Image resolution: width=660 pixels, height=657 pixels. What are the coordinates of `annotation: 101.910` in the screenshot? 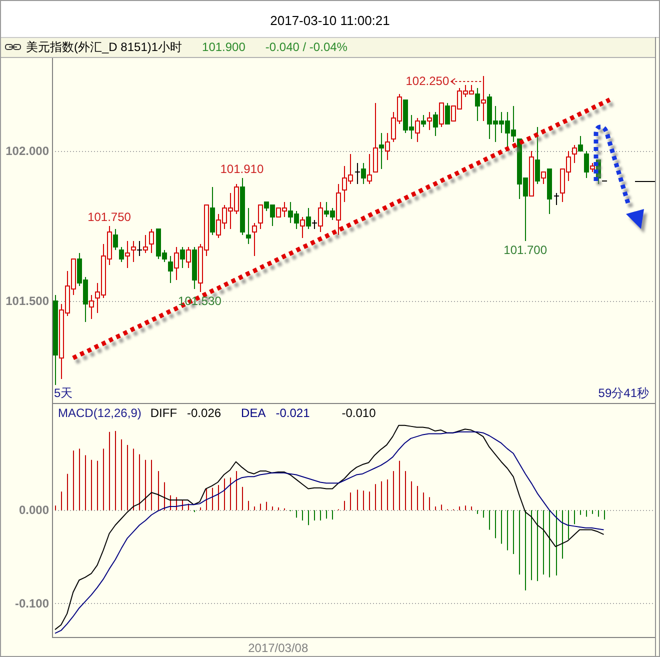 It's located at (242, 169).